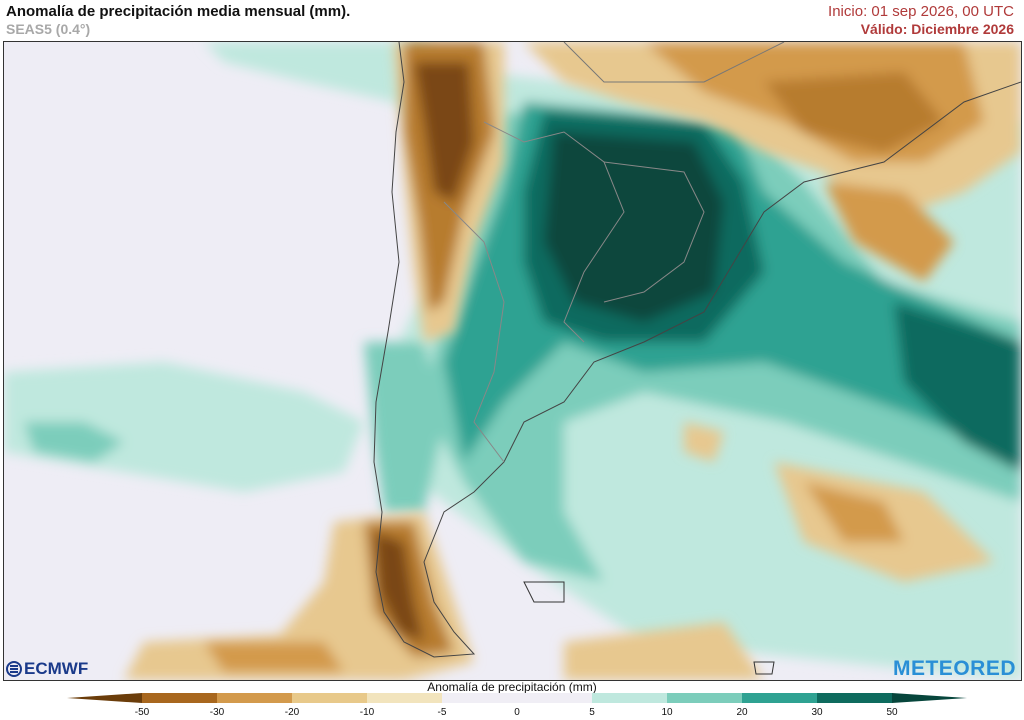 The width and height of the screenshot is (1024, 720). What do you see at coordinates (142, 712) in the screenshot?
I see `legend-tick-label: -50` at bounding box center [142, 712].